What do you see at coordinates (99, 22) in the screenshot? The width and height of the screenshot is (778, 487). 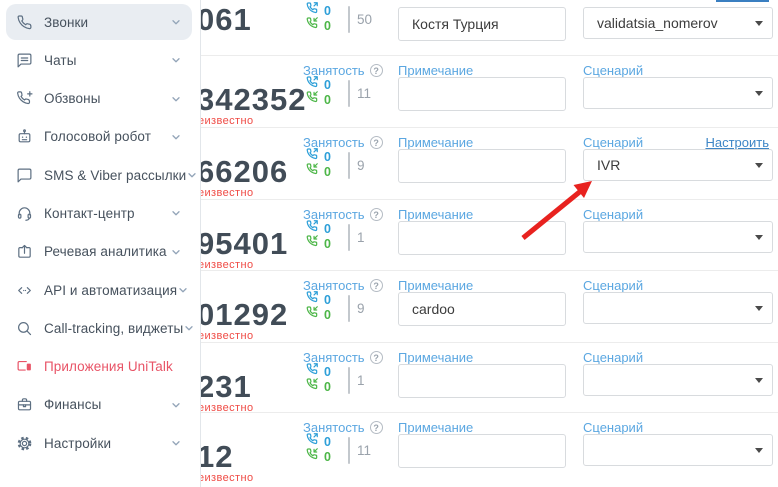 I see `sidebar-item-calls: Звонки` at bounding box center [99, 22].